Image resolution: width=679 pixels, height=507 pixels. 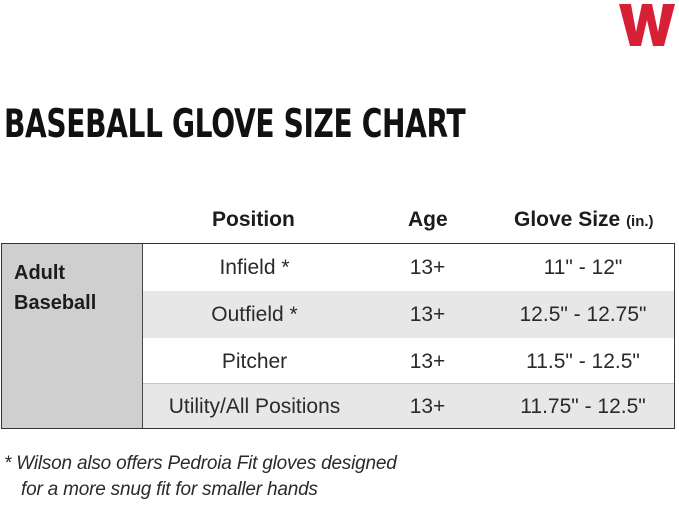 What do you see at coordinates (72, 336) in the screenshot?
I see `group-cell-adult-baseball: Adult Baseball` at bounding box center [72, 336].